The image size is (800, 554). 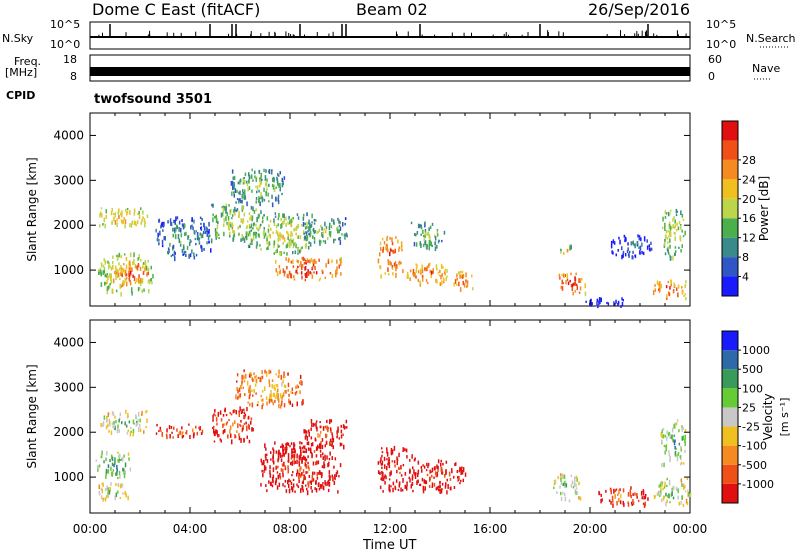 What do you see at coordinates (68, 342) in the screenshot?
I see `y-tick-label: 4000` at bounding box center [68, 342].